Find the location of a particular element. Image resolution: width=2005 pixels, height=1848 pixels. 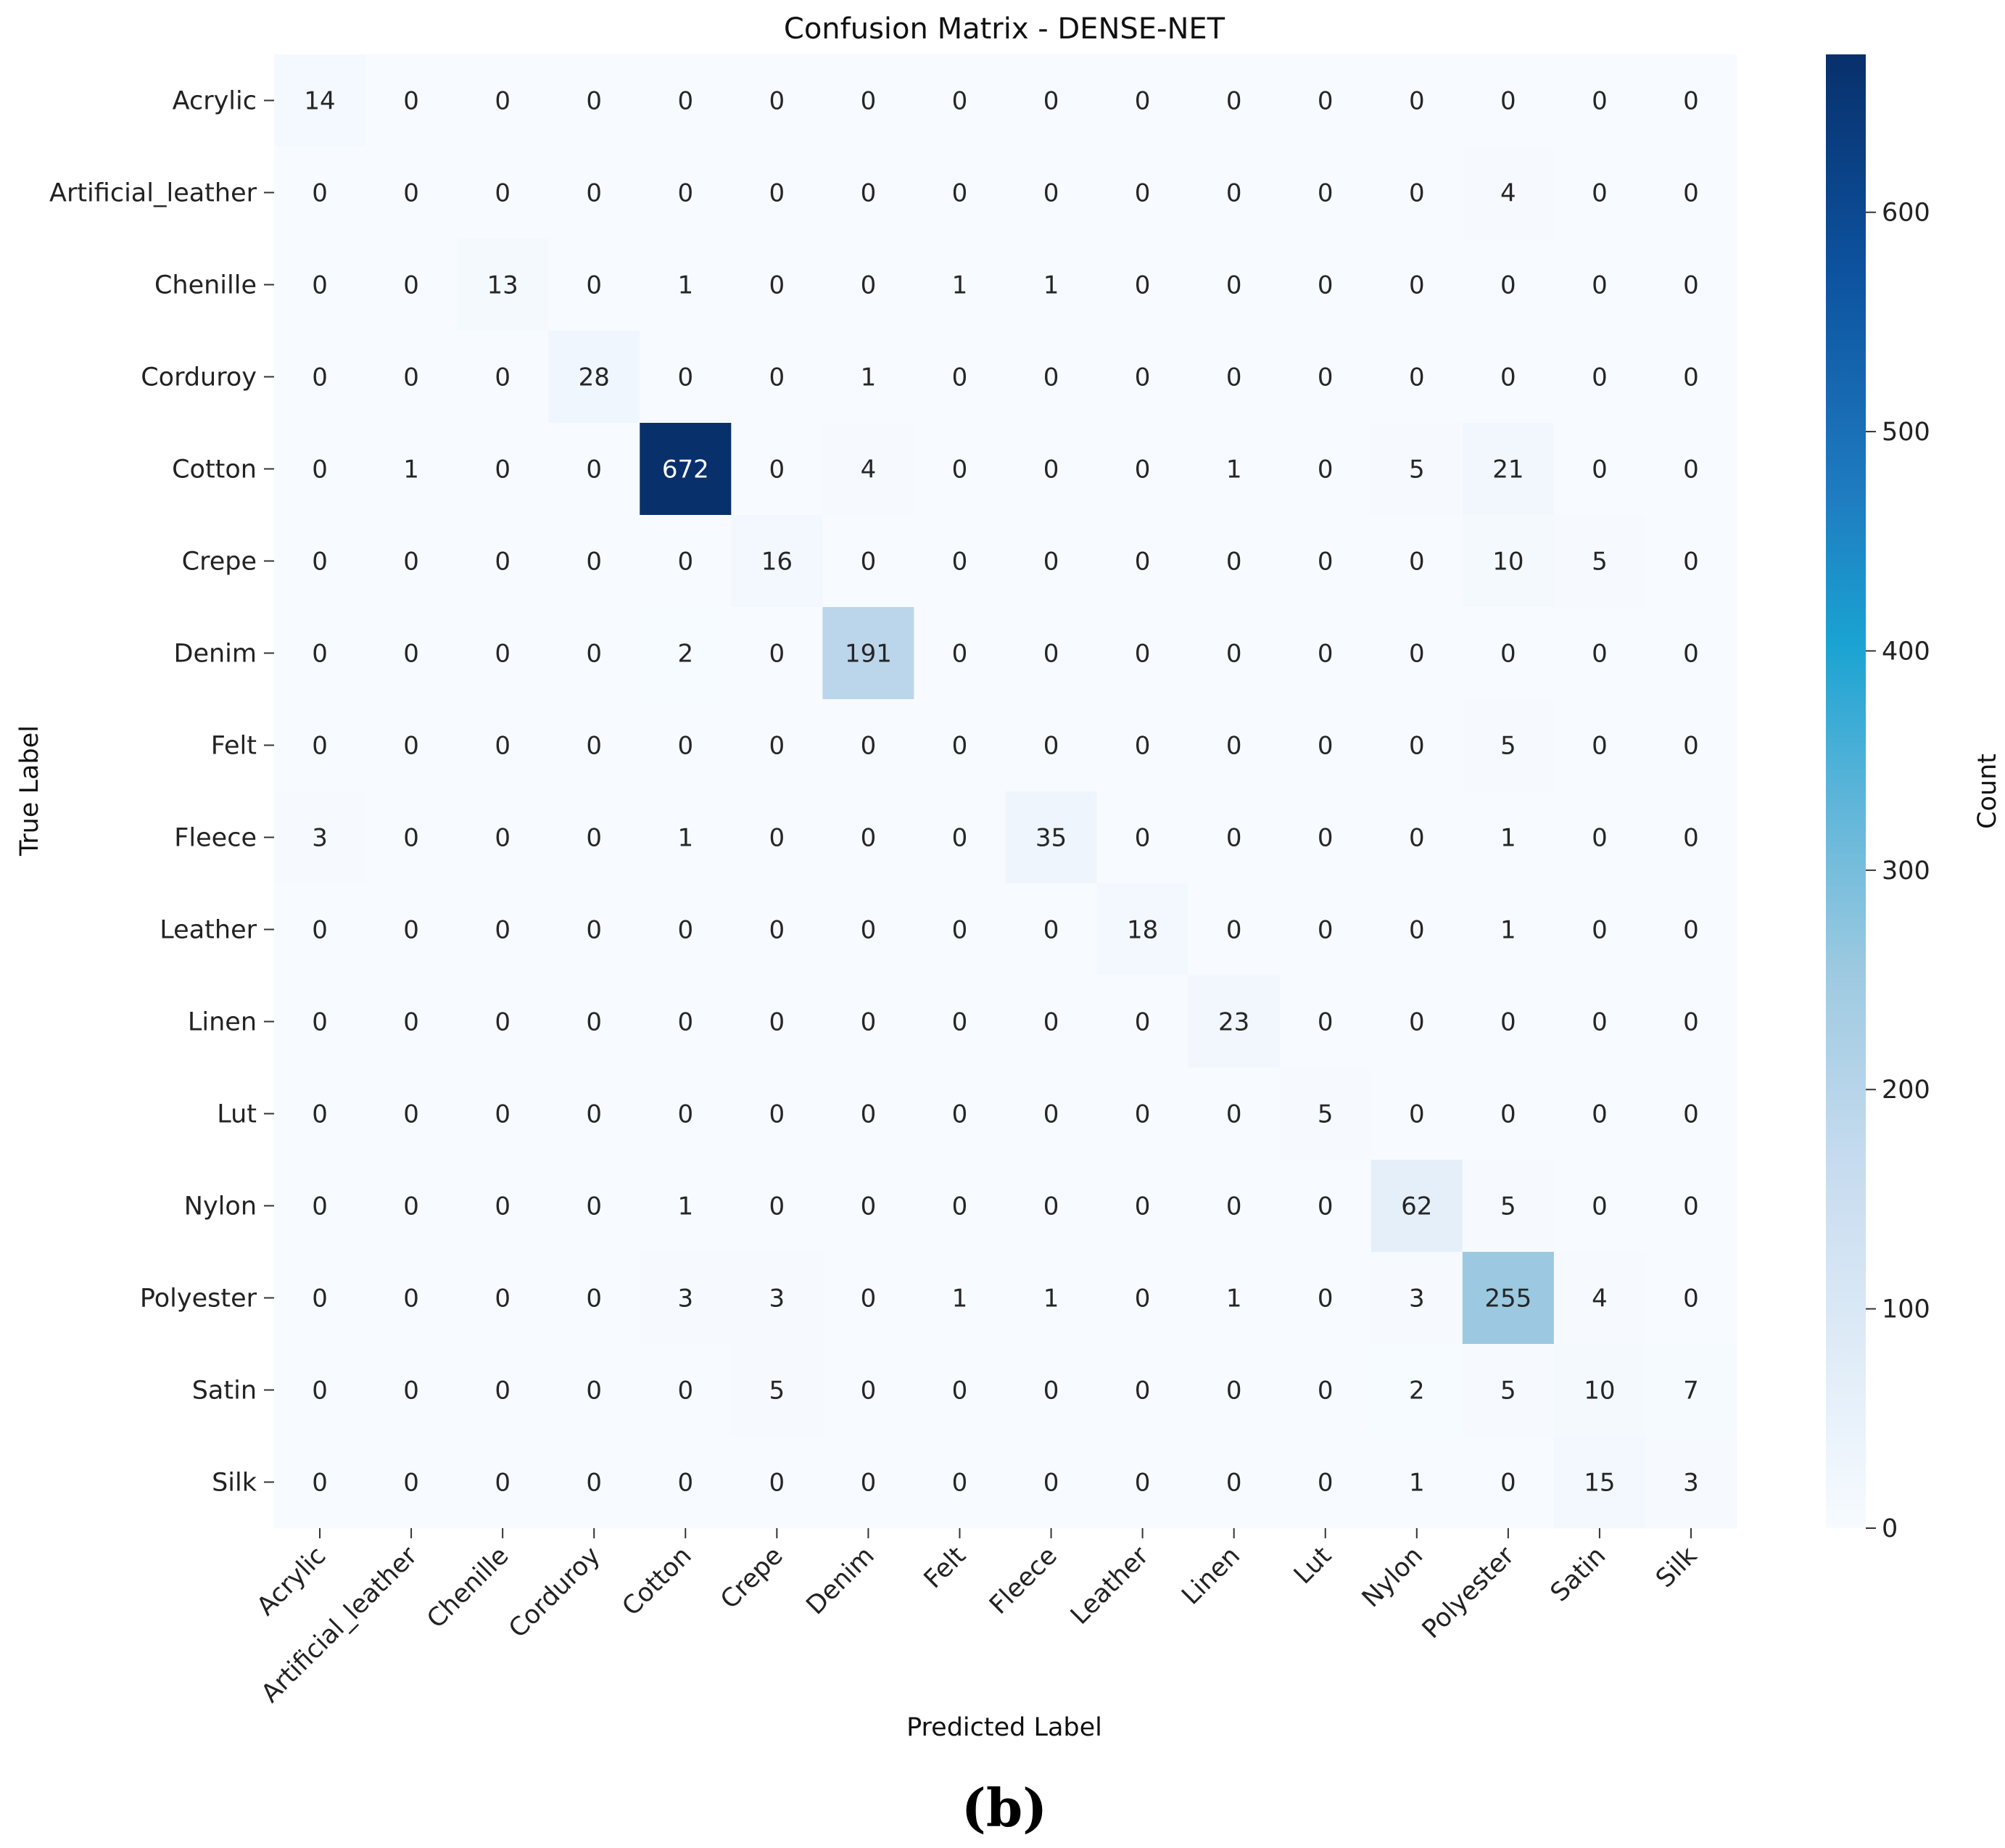

cell-value-label: 15 is located at coordinates (1599, 1483).